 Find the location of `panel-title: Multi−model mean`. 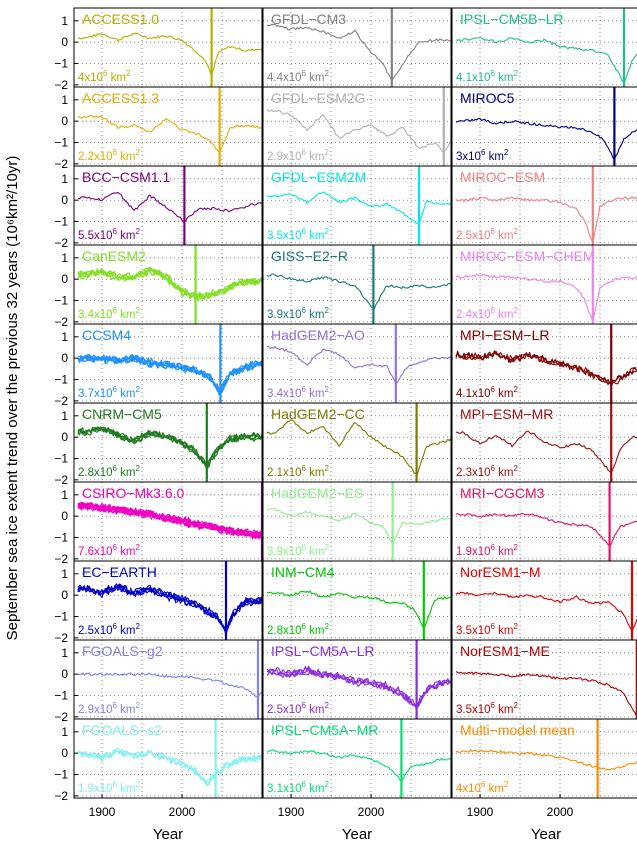

panel-title: Multi−model mean is located at coordinates (517, 730).